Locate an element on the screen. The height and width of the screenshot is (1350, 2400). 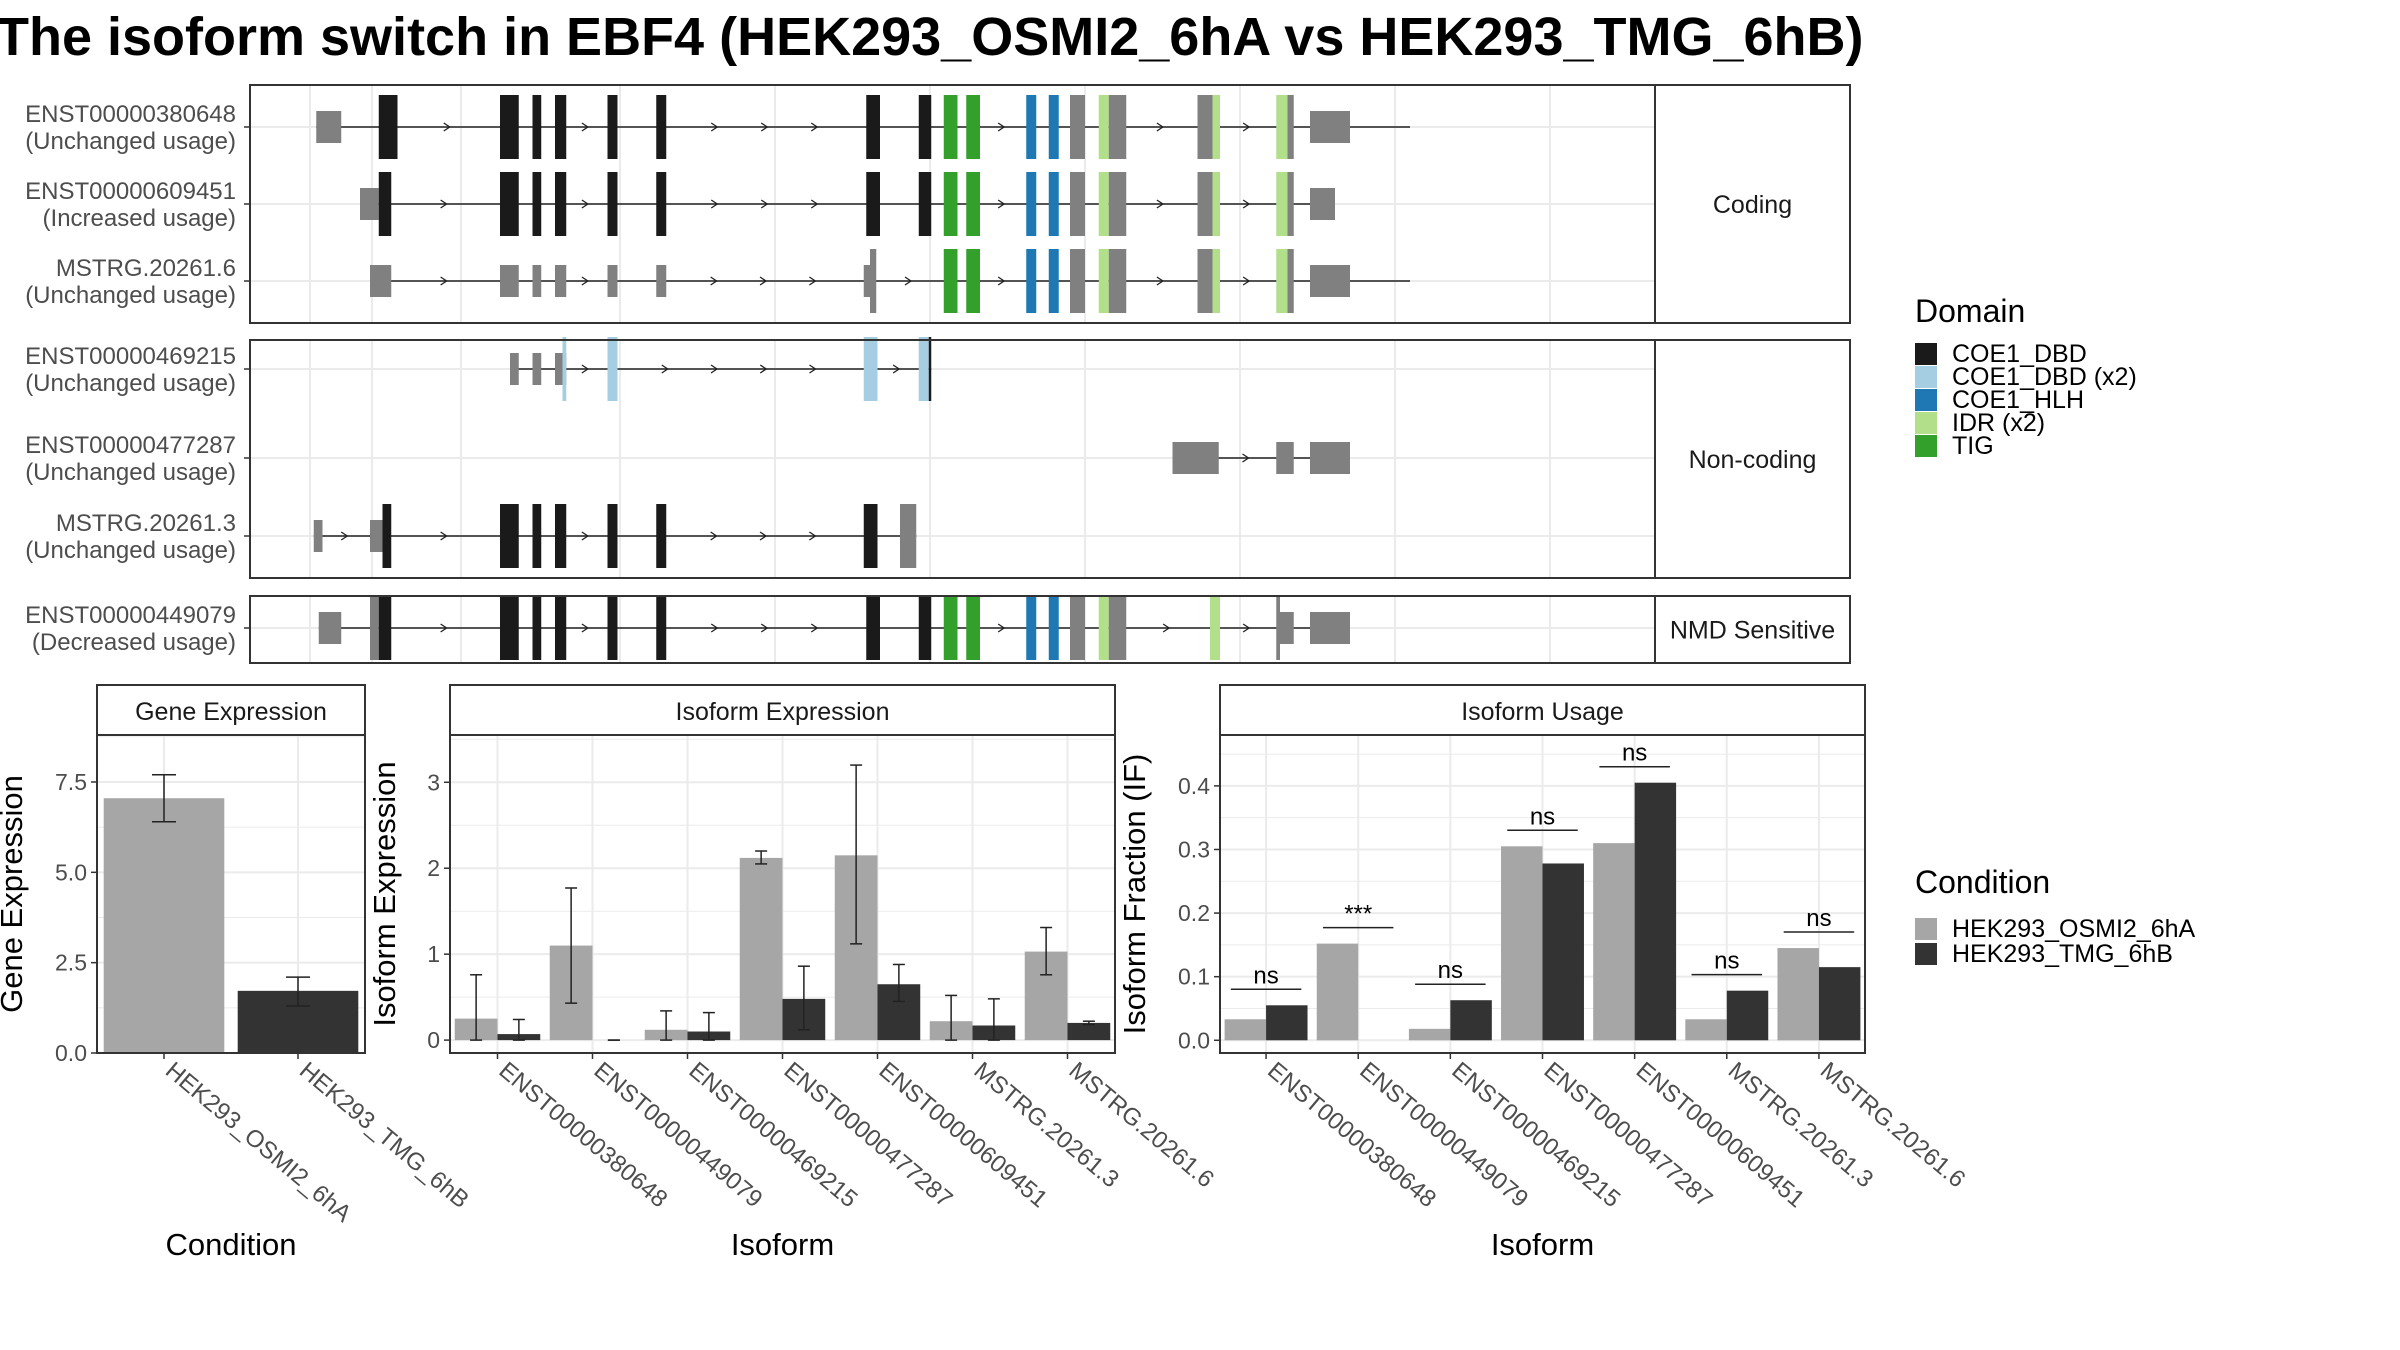
legend-title: Domain is located at coordinates (1970, 311).